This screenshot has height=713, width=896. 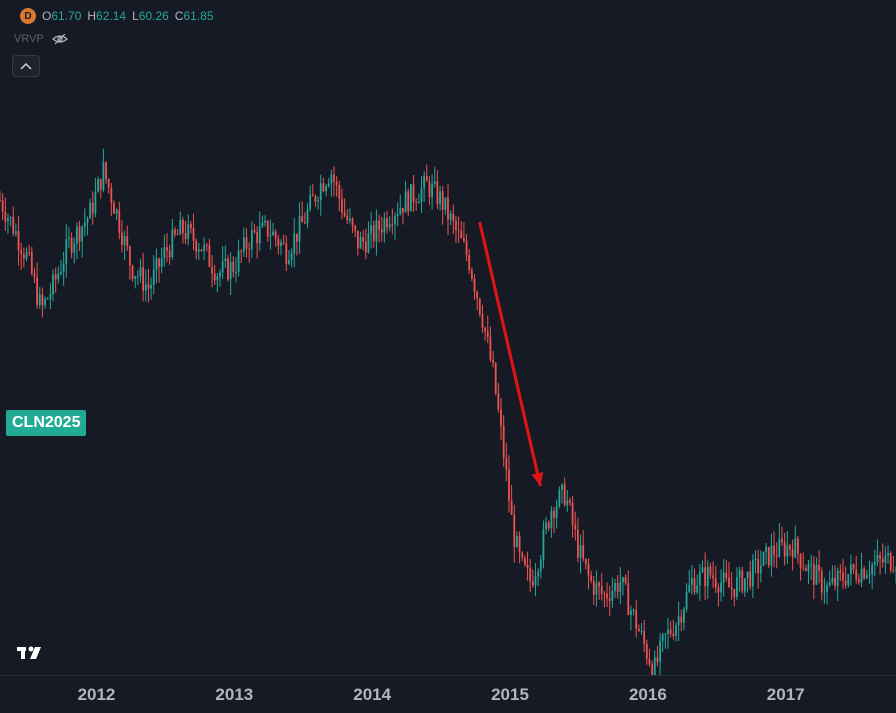 I want to click on time-axis: 2012 2013 2014 2015 2016 2017, so click(x=448, y=694).